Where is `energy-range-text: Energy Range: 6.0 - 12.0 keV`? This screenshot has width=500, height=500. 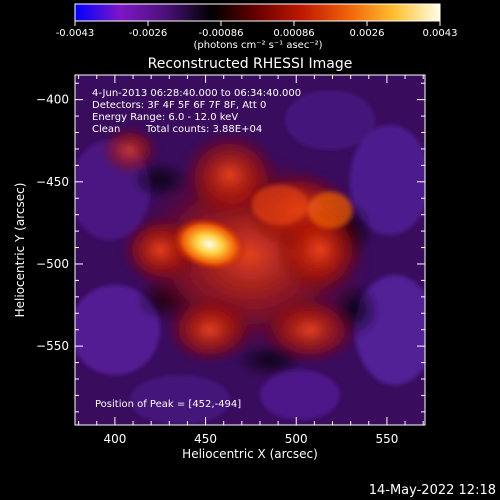 energy-range-text: Energy Range: 6.0 - 12.0 keV is located at coordinates (165, 117).